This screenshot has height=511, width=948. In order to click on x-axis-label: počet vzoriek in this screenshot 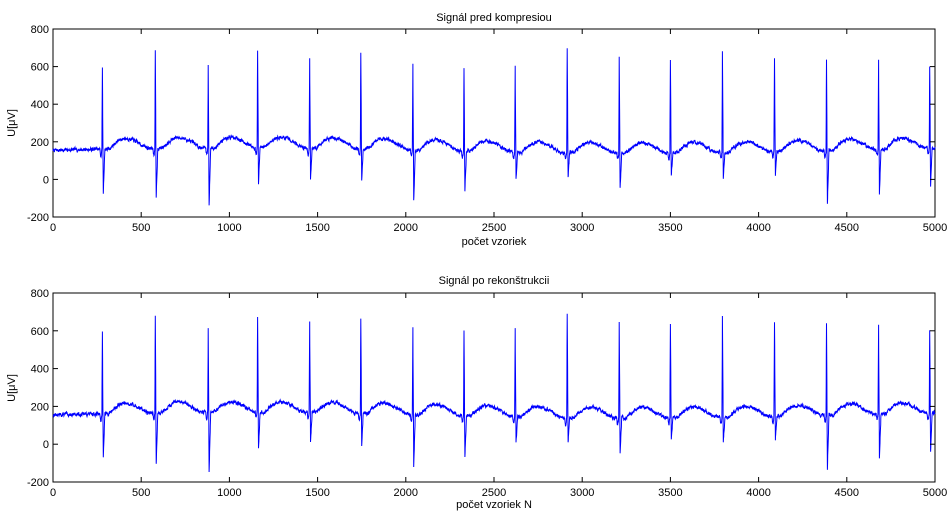, I will do `click(494, 242)`.